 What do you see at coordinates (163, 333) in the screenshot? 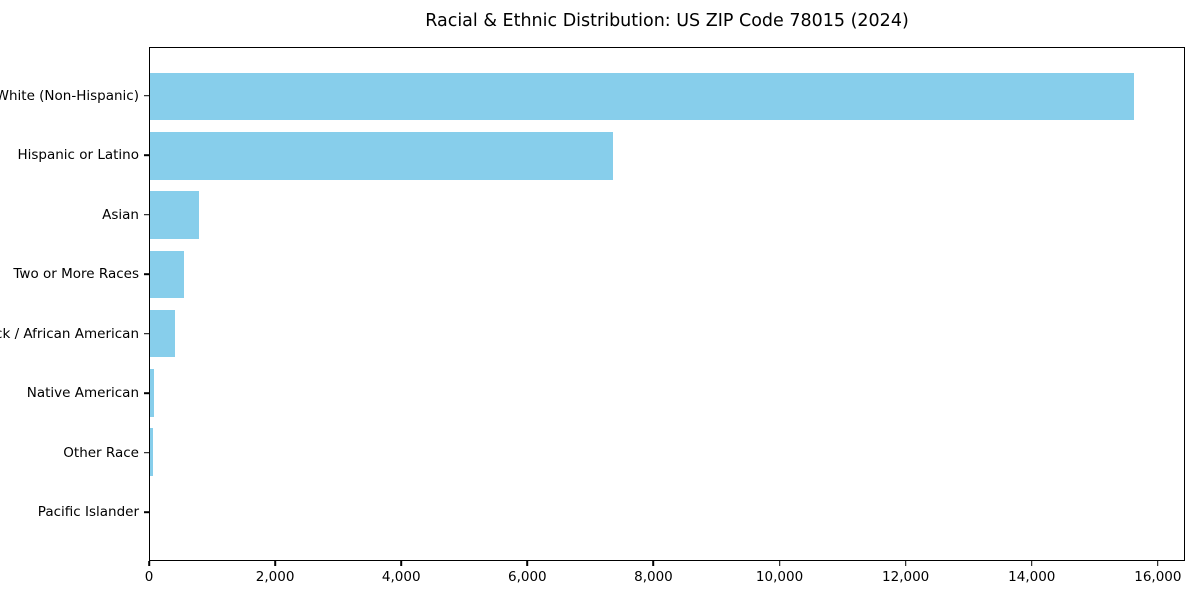
I see `bar-black-african-american` at bounding box center [163, 333].